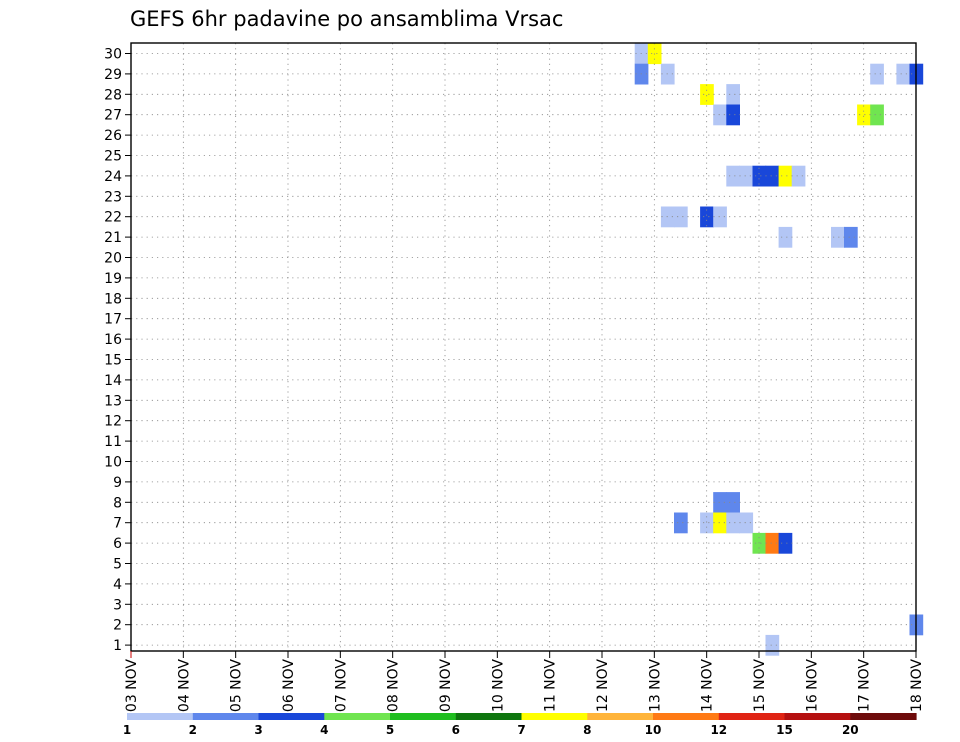 This screenshot has height=742, width=960. What do you see at coordinates (113, 197) in the screenshot?
I see `y-tick-label: 23` at bounding box center [113, 197].